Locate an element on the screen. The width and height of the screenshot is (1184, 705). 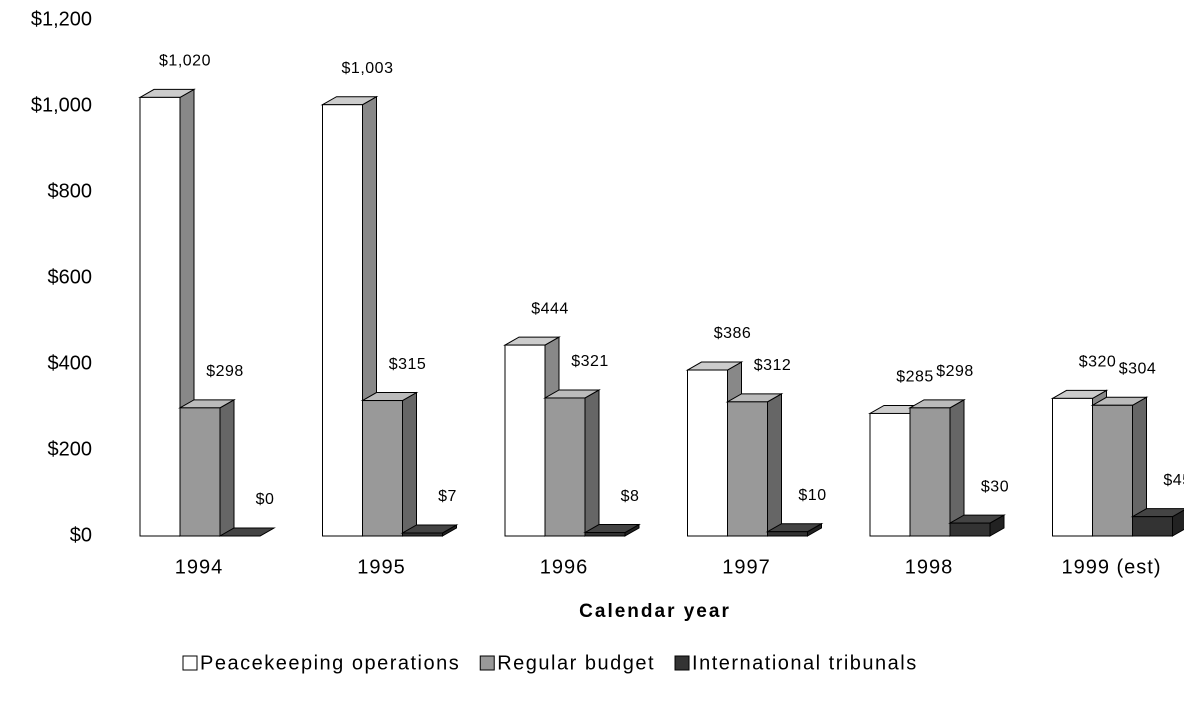
y-tick-label: $400 is located at coordinates (70, 363).